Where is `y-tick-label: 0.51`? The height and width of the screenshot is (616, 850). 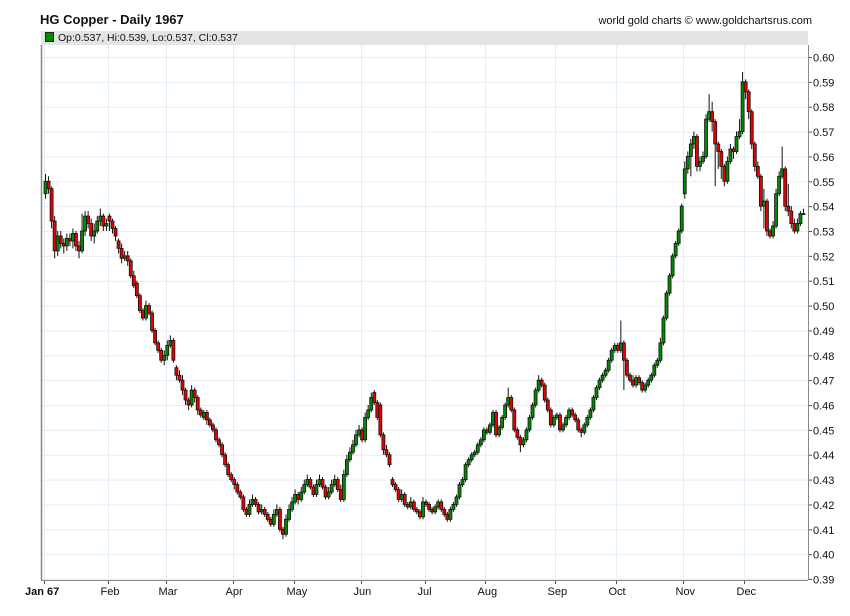
y-tick-label: 0.51 is located at coordinates (823, 282).